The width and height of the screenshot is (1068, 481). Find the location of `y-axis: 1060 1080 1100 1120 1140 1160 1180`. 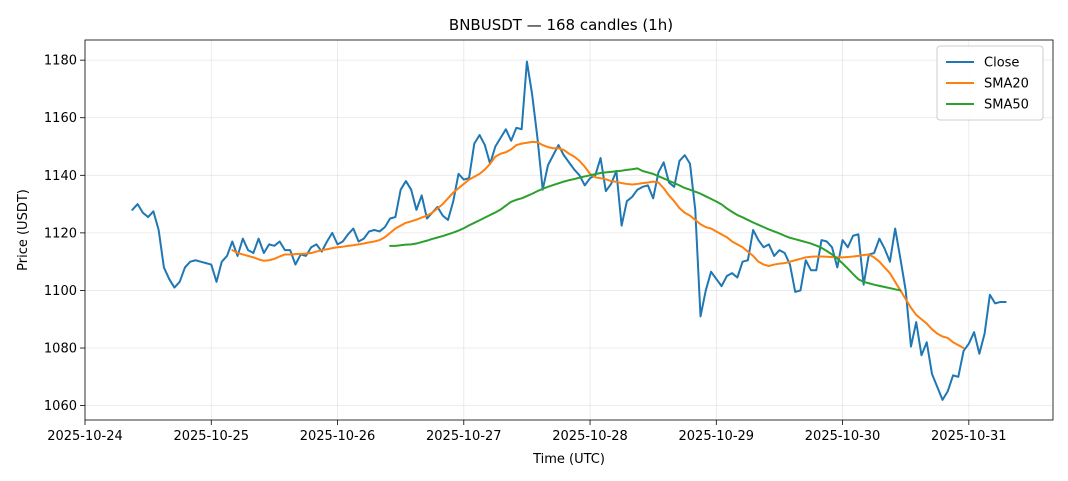

y-axis: 1060 1080 1100 1120 1140 1160 1180 is located at coordinates (64, 234).